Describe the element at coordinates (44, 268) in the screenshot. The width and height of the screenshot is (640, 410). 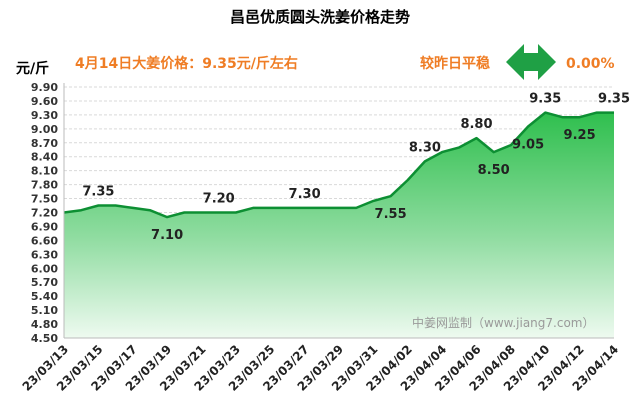
I see `y-tick-label: 6.00` at that location.